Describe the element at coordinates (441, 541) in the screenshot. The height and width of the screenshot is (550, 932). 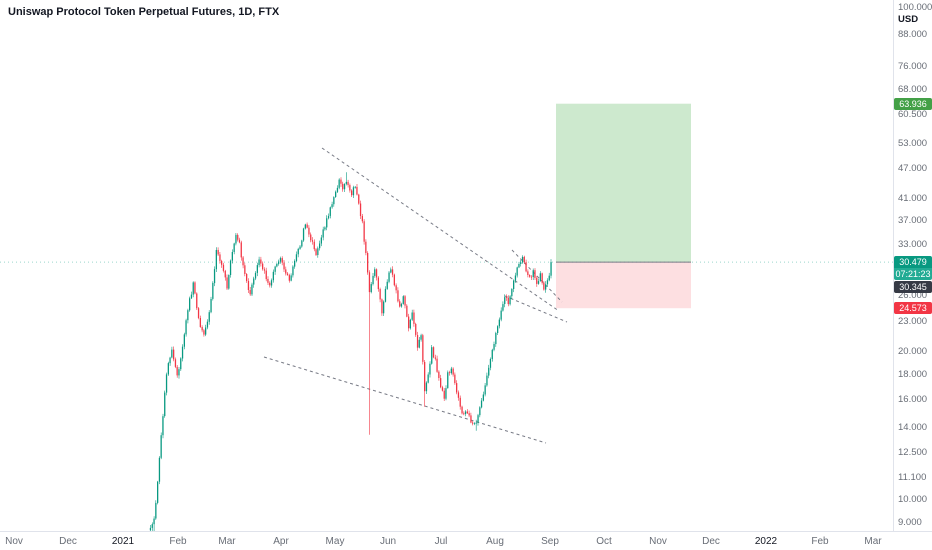
I see `time-axis-label: Jul` at that location.